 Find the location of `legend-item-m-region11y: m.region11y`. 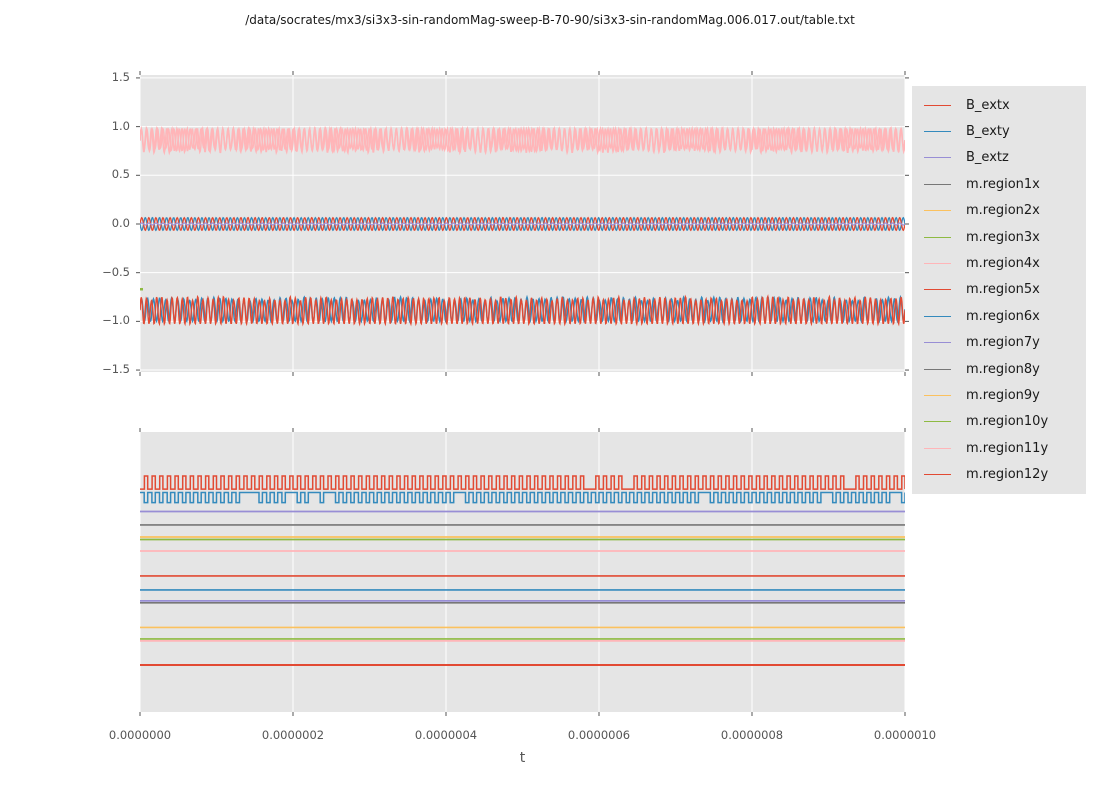

legend-item-m-region11y: m.region11y is located at coordinates (999, 448).